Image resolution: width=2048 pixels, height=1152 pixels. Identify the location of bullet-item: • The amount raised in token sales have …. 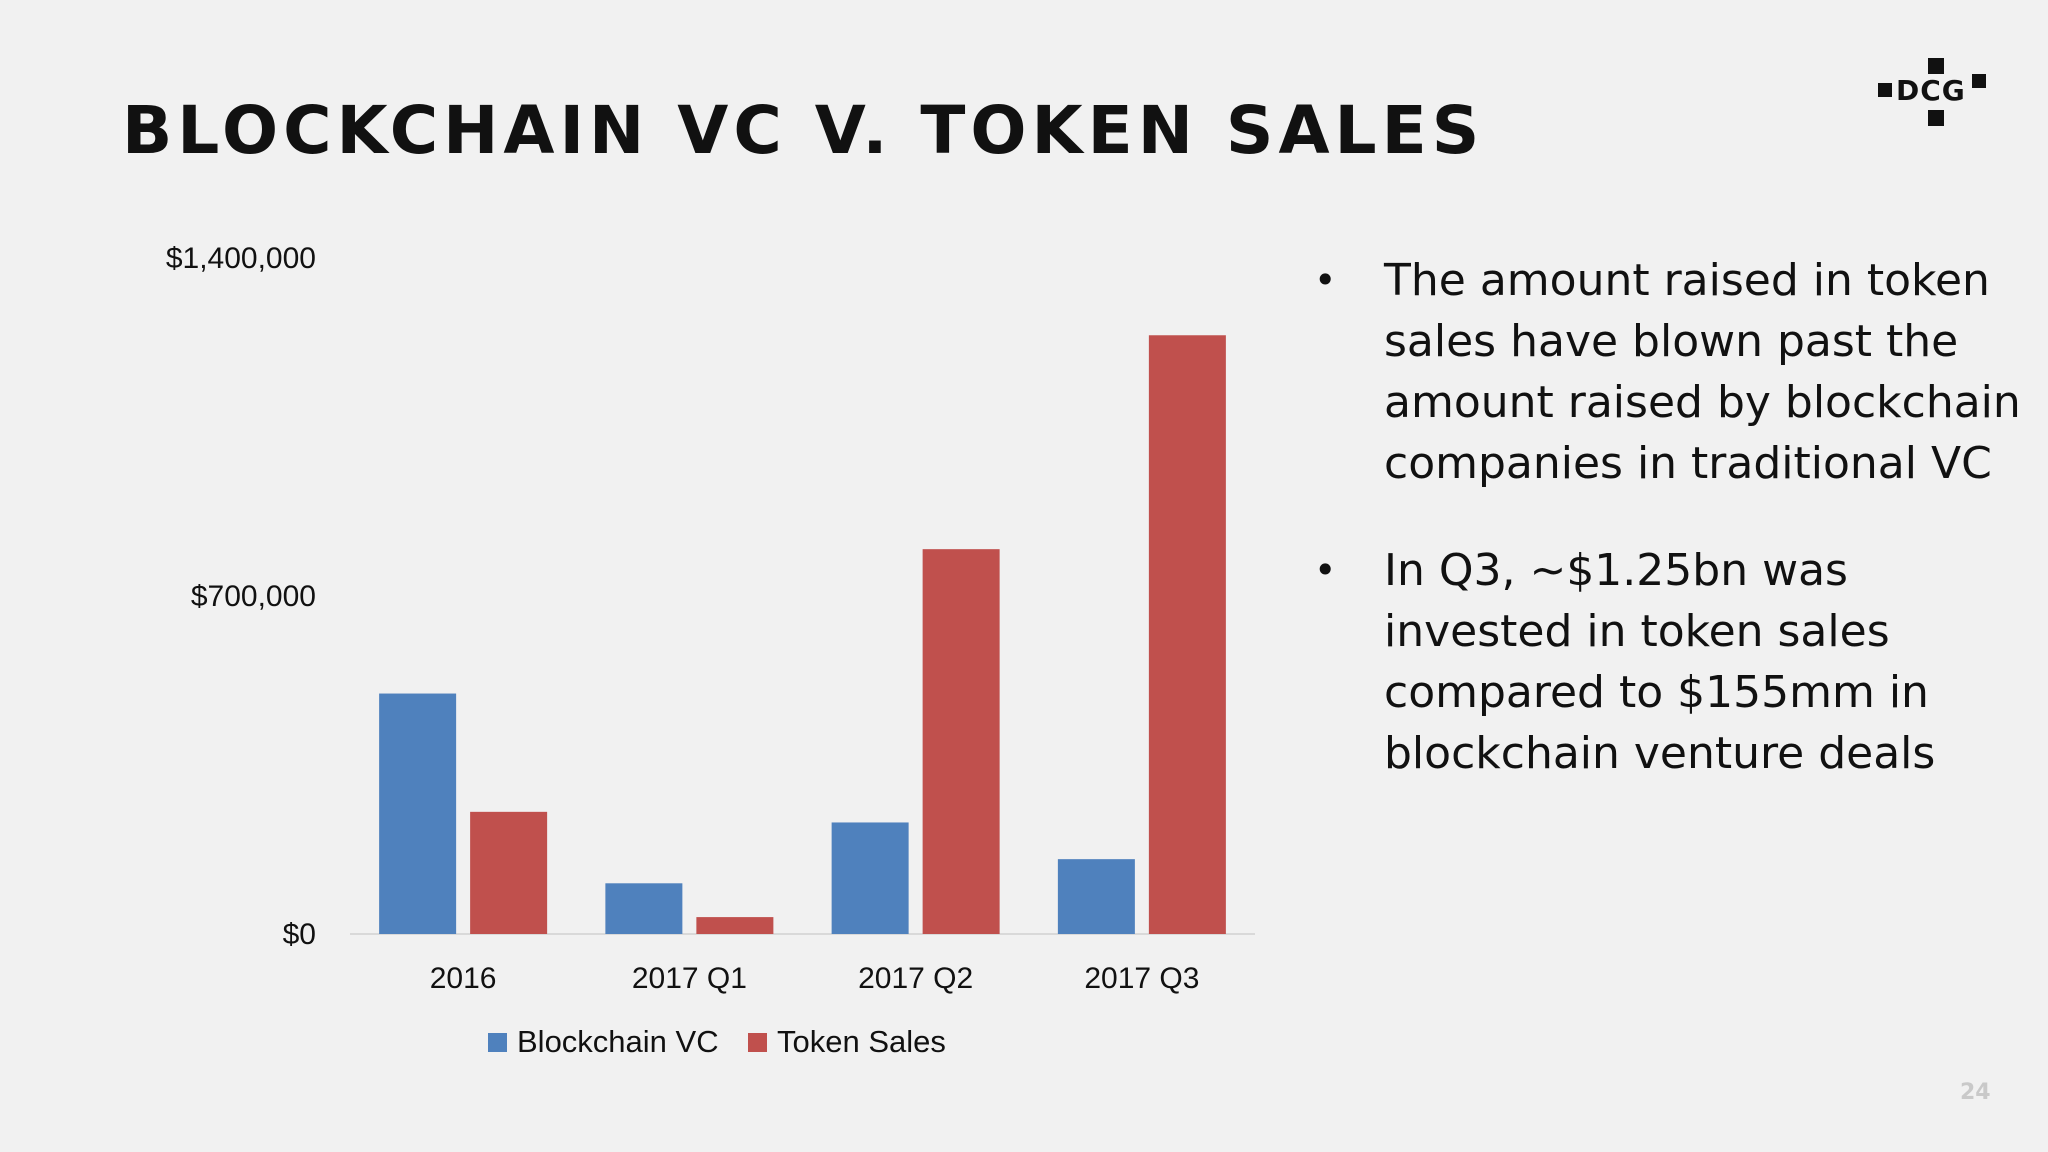
(1670, 372).